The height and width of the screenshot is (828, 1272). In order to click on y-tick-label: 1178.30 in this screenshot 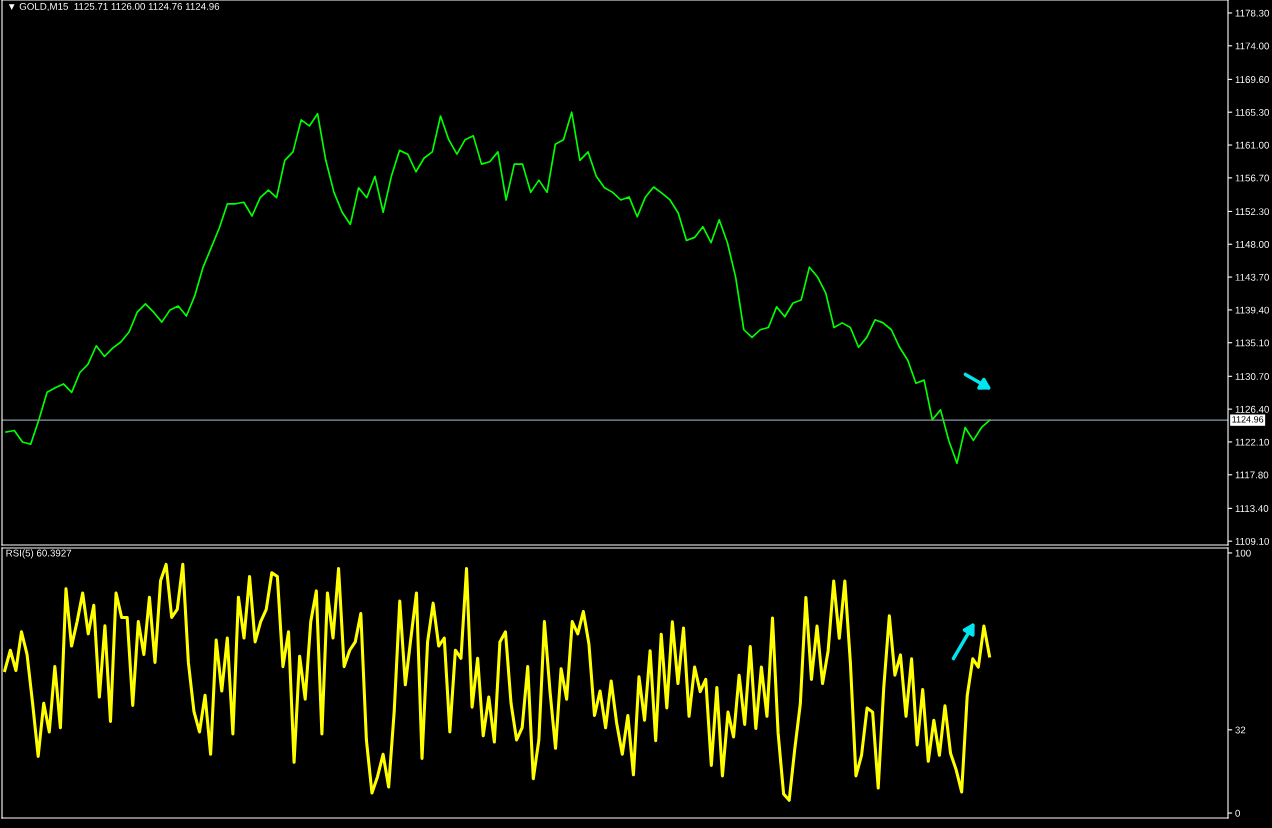, I will do `click(1252, 13)`.